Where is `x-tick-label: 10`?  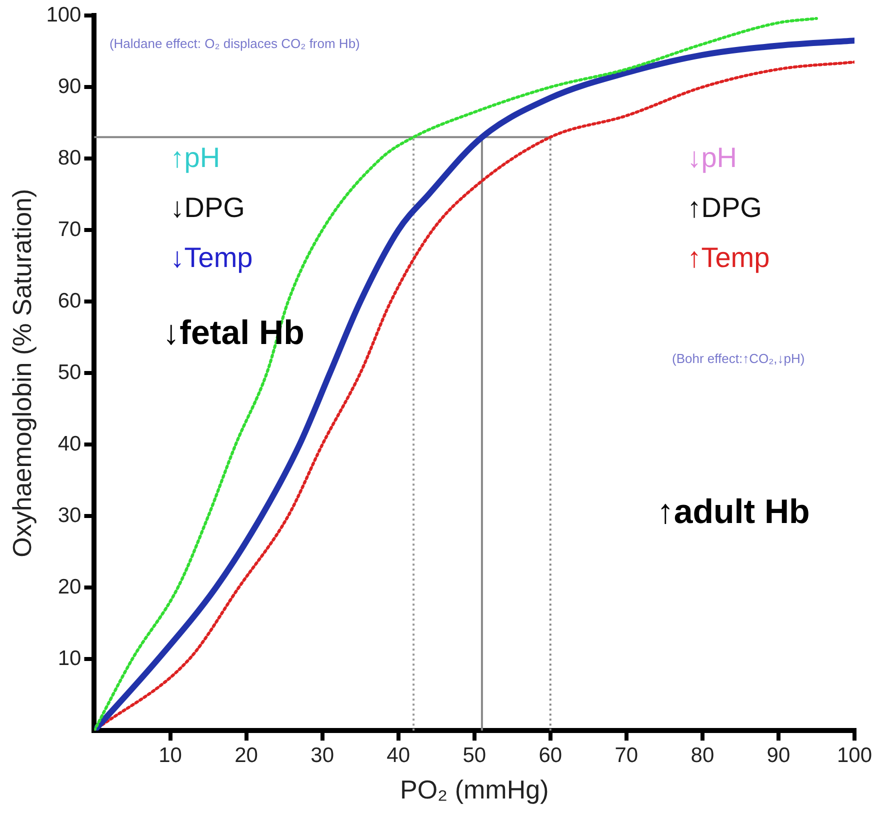 x-tick-label: 10 is located at coordinates (170, 755).